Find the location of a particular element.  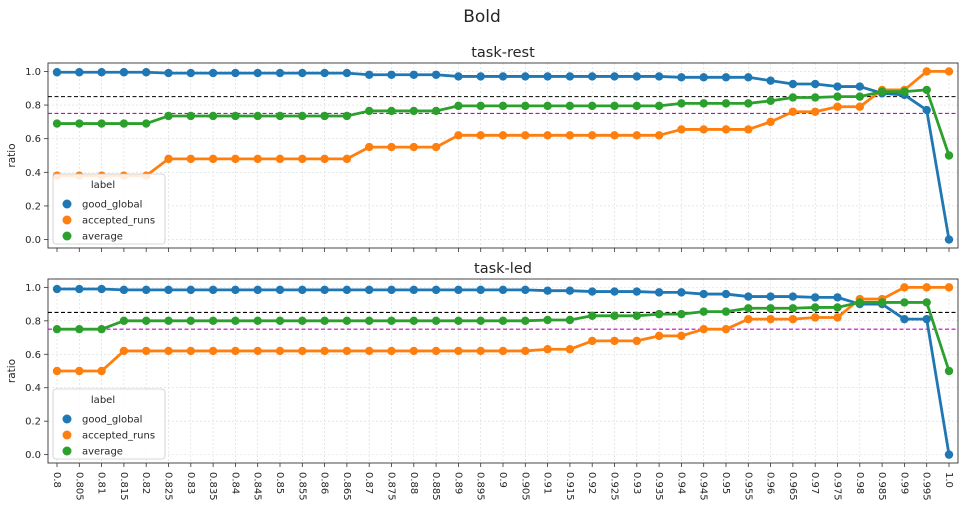

x-tick-label: 0.865 is located at coordinates (346, 486).